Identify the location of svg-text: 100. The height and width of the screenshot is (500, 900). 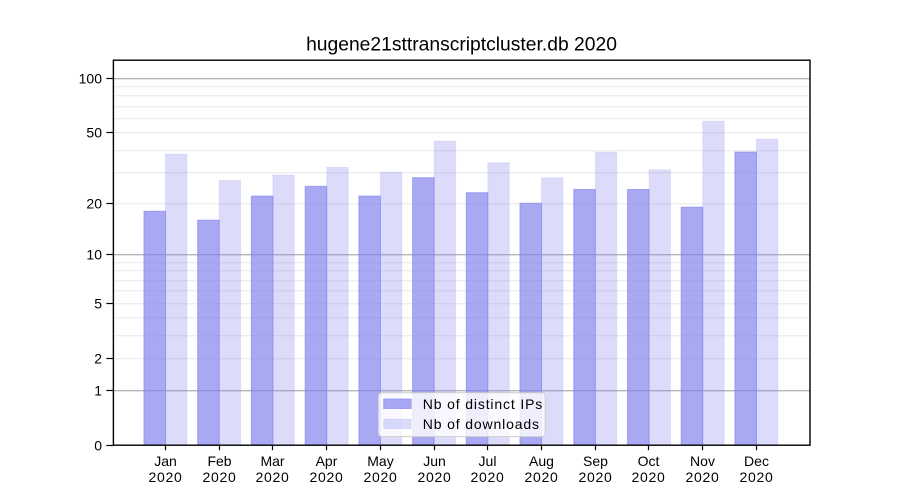
(91, 79).